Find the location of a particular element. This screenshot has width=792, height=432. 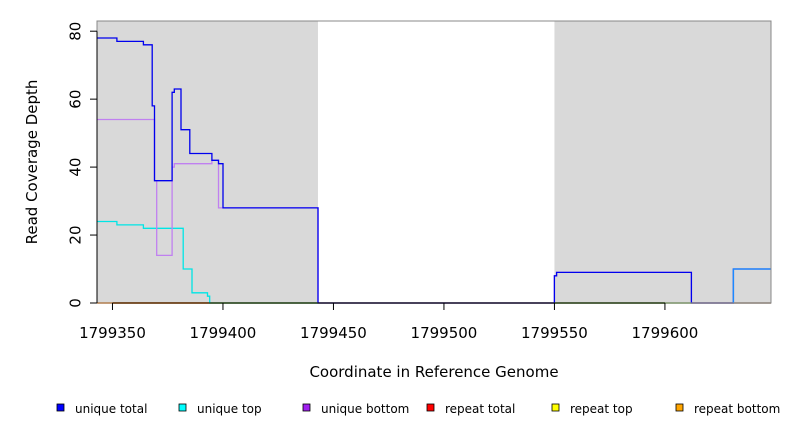

y-axis-title: Read Coverage Depth is located at coordinates (32, 162).